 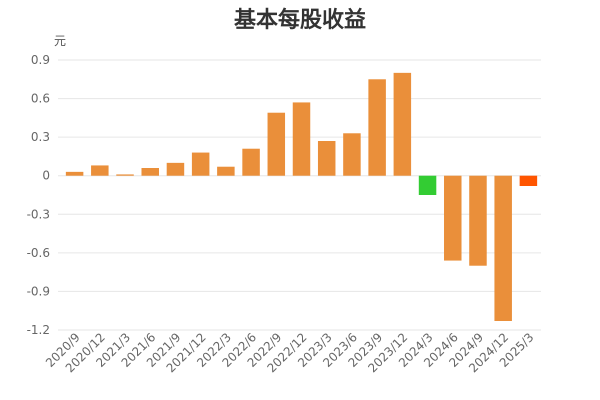 What do you see at coordinates (40, 60) in the screenshot?
I see `y-tick-label: 0.9` at bounding box center [40, 60].